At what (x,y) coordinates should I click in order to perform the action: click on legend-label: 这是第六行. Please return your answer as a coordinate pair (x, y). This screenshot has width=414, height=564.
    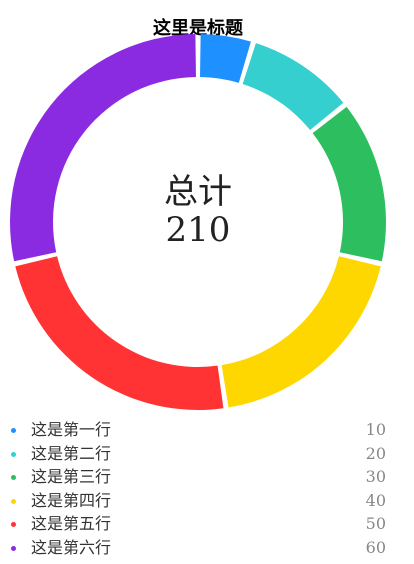
    Looking at the image, I should click on (71, 547).